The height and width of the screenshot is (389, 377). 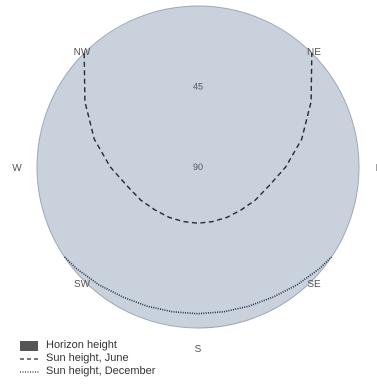 What do you see at coordinates (30, 371) in the screenshot?
I see `dotted-line-icon` at bounding box center [30, 371].